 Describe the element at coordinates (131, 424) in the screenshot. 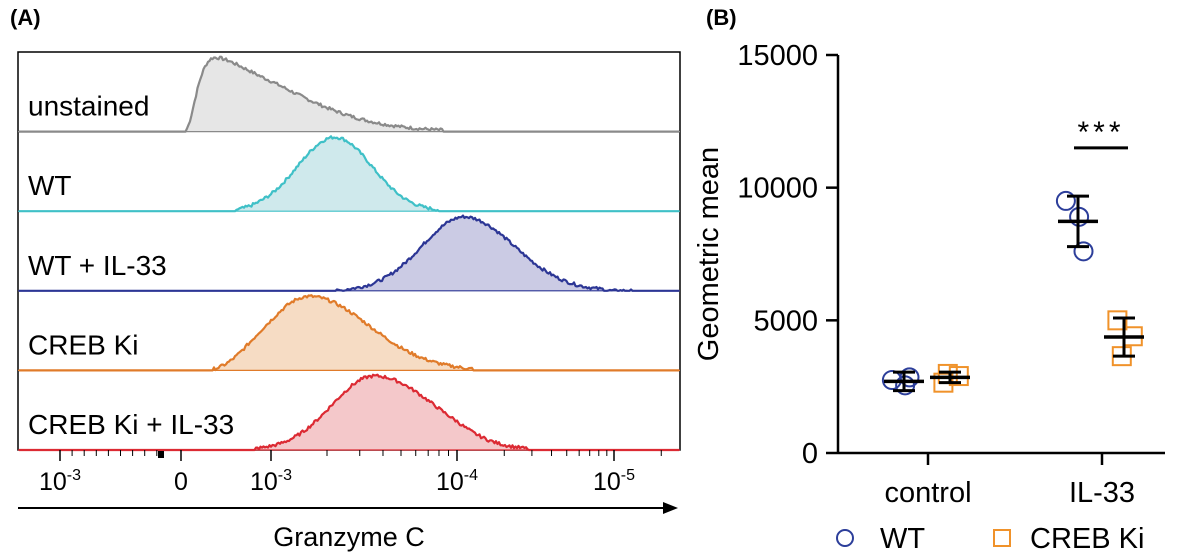

I see `histogram-label-4: CREB Ki + IL-33` at that location.